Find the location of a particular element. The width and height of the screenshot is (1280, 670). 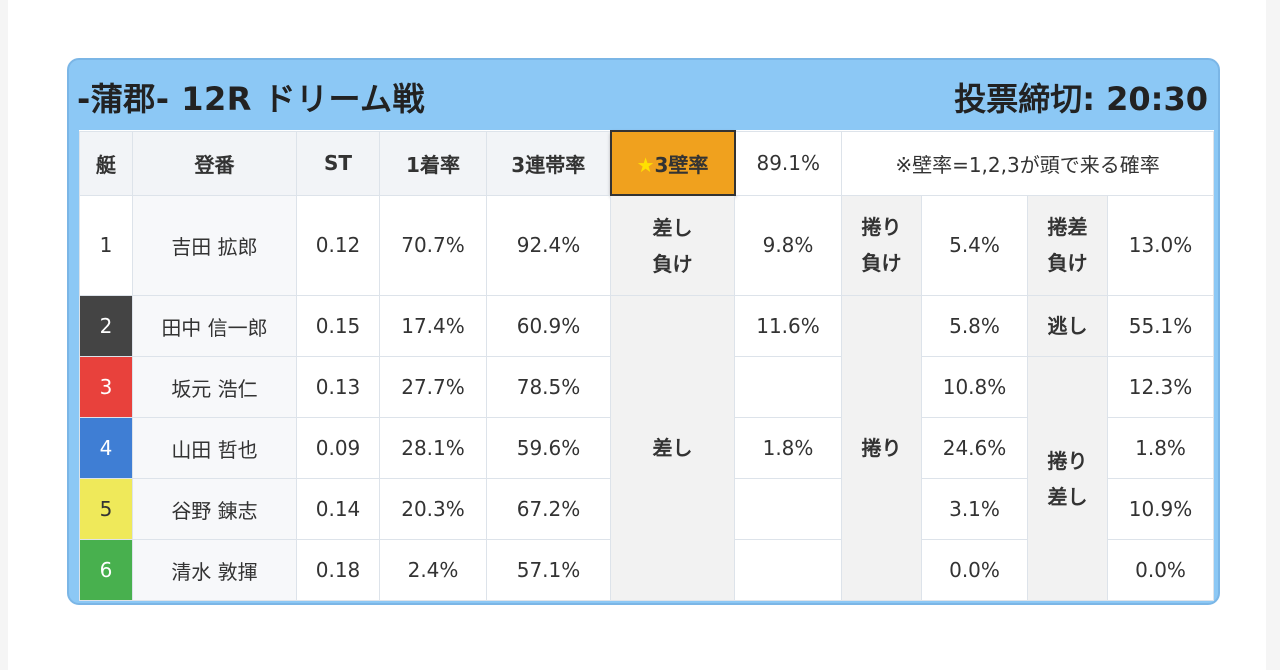

st-value: 0.12 is located at coordinates (338, 245).